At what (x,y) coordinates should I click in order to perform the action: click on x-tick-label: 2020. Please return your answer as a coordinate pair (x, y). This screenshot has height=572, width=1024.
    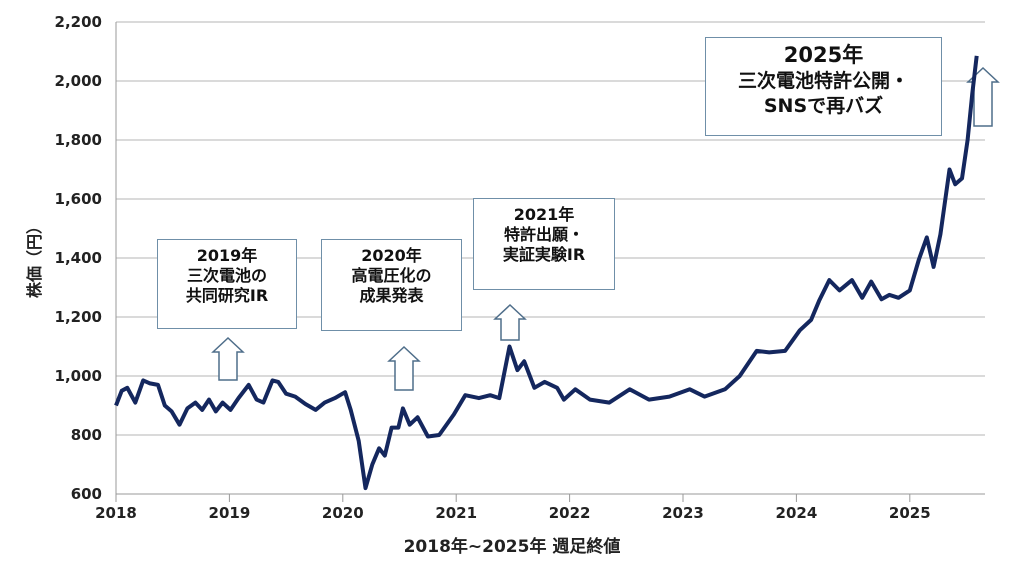
    Looking at the image, I should click on (343, 513).